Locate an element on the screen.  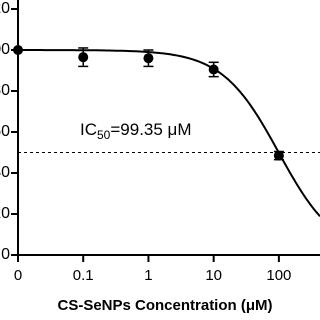
x-tick-label: 10 is located at coordinates (213, 275).